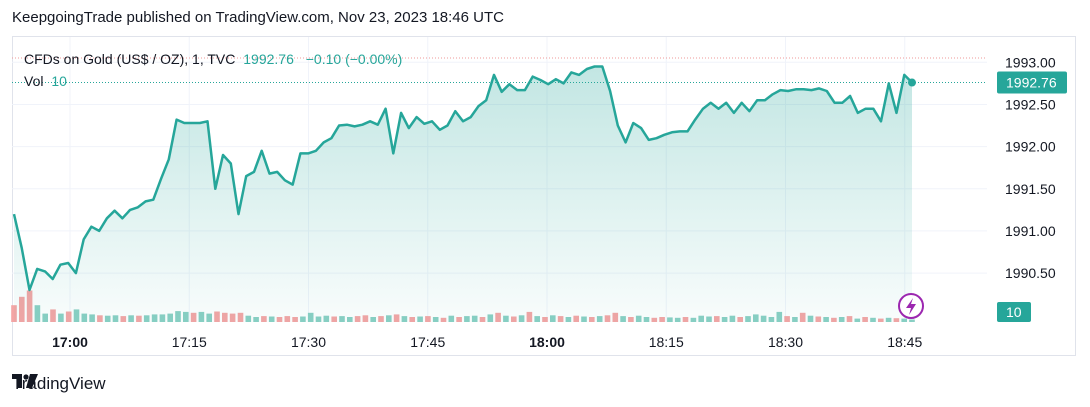 The image size is (1090, 407). I want to click on tradingview-logo-icon, so click(25, 381).